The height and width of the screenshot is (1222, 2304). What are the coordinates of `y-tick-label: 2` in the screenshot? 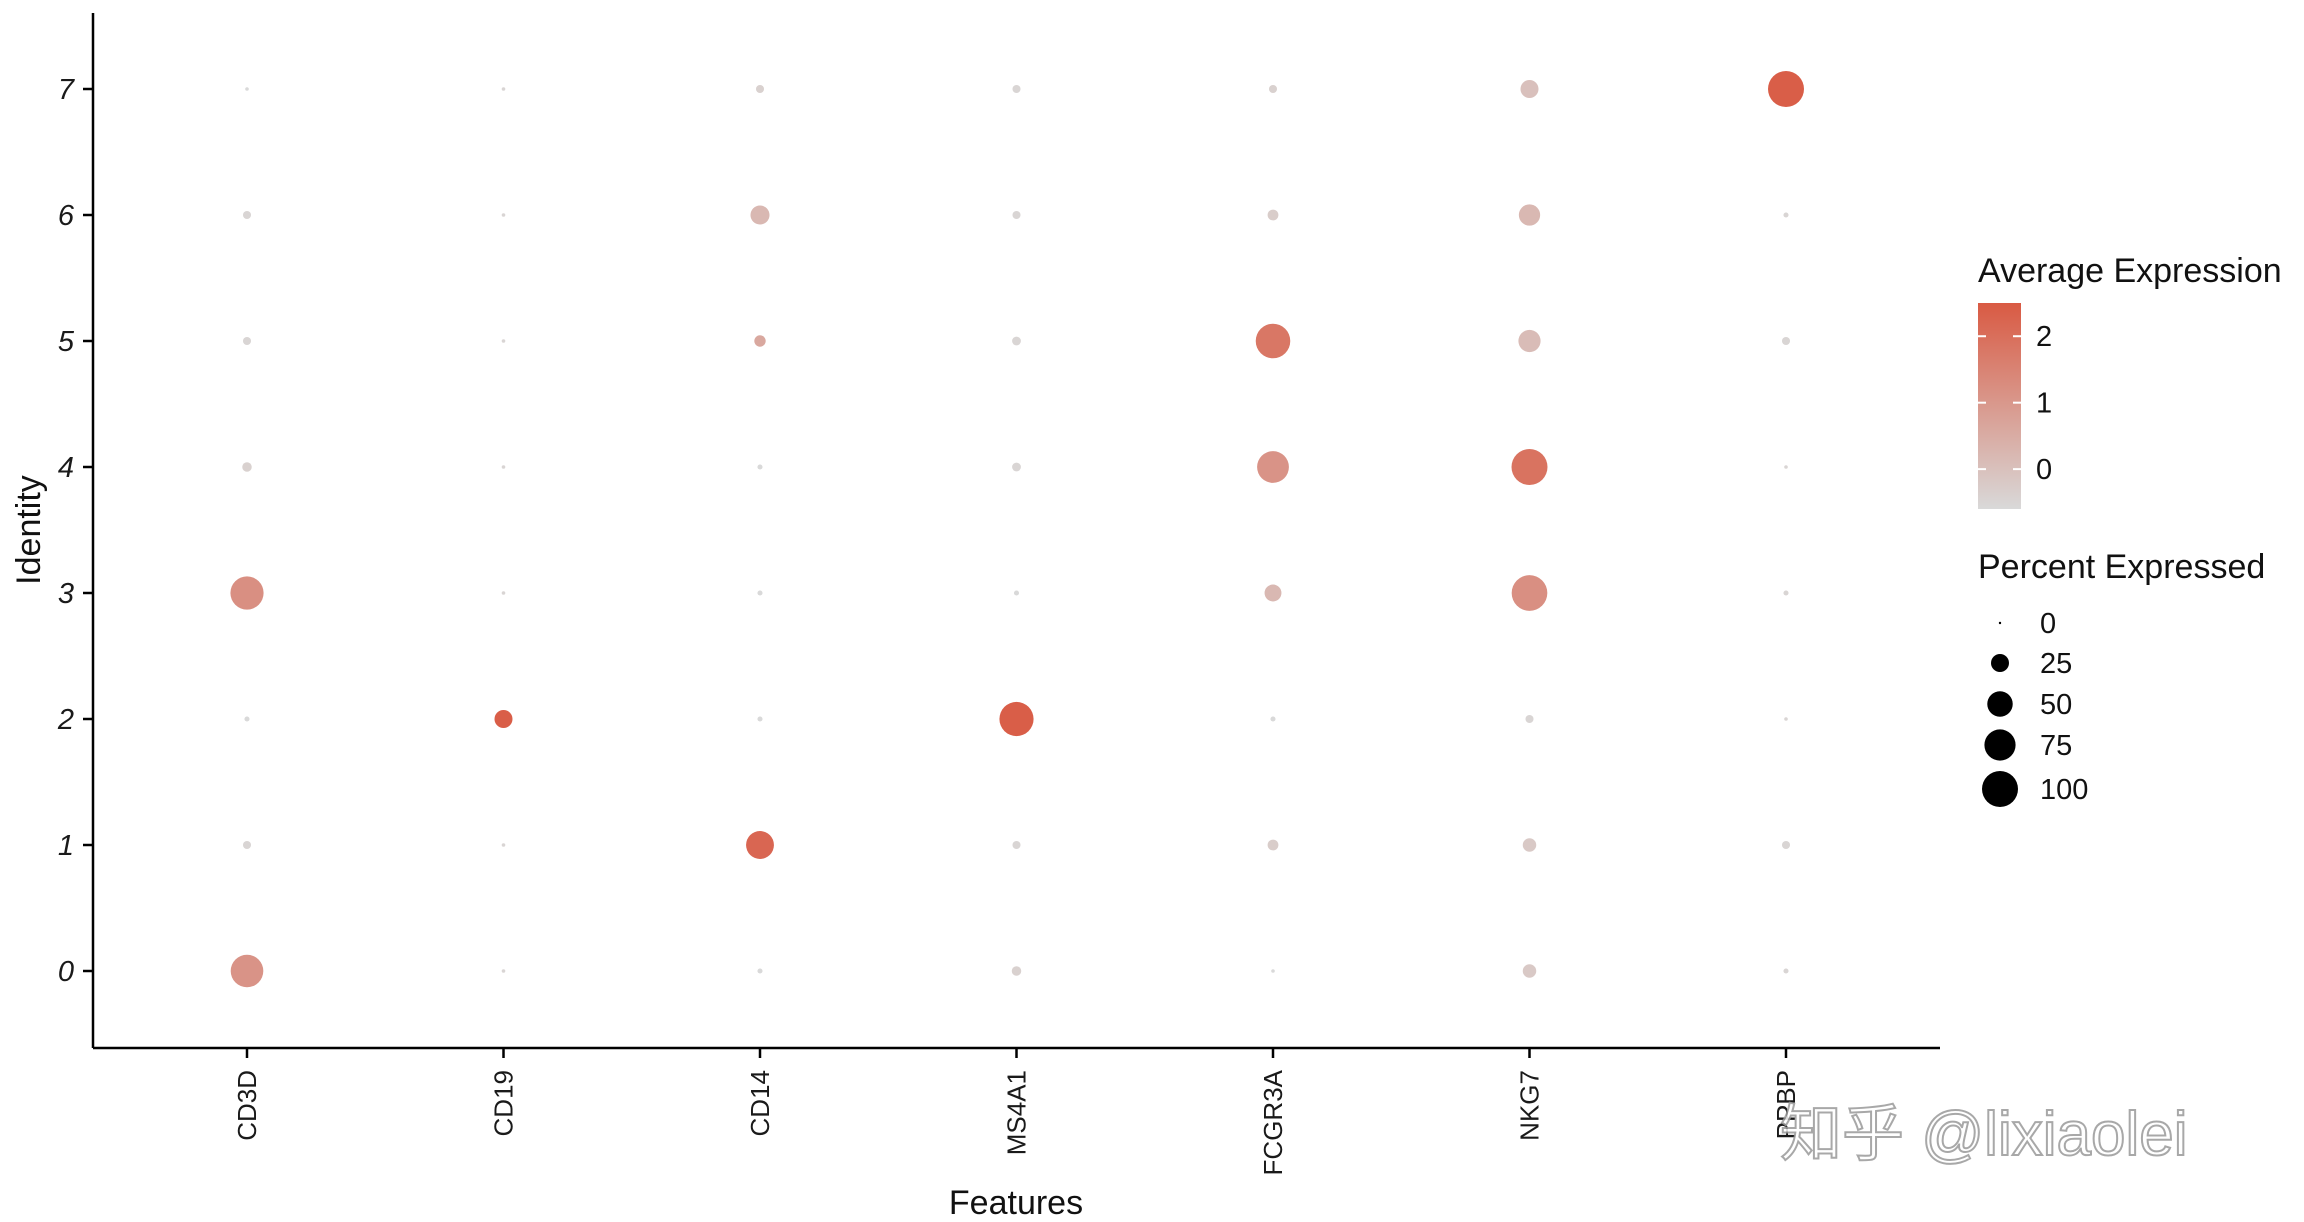 It's located at (65, 720).